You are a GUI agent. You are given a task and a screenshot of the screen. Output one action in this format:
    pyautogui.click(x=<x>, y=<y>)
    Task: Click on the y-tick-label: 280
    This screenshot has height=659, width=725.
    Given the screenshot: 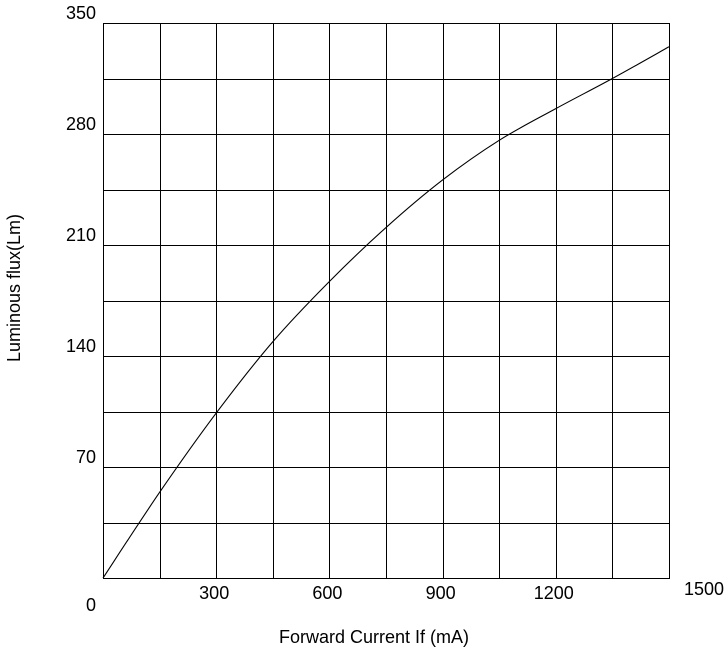 What is the action you would take?
    pyautogui.click(x=81, y=124)
    